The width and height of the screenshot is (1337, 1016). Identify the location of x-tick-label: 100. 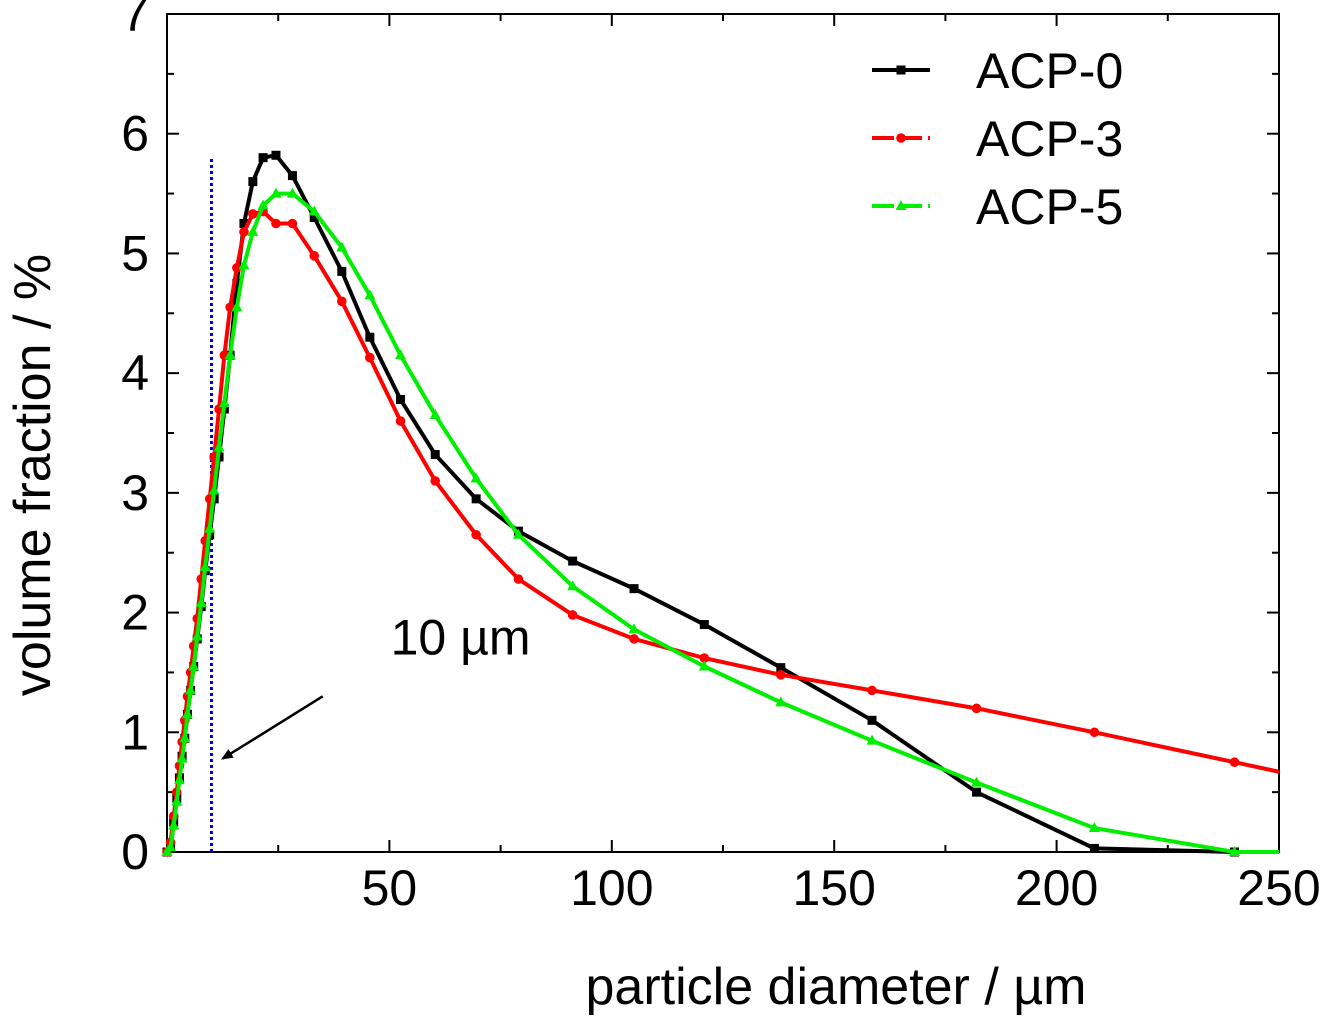
(611, 888).